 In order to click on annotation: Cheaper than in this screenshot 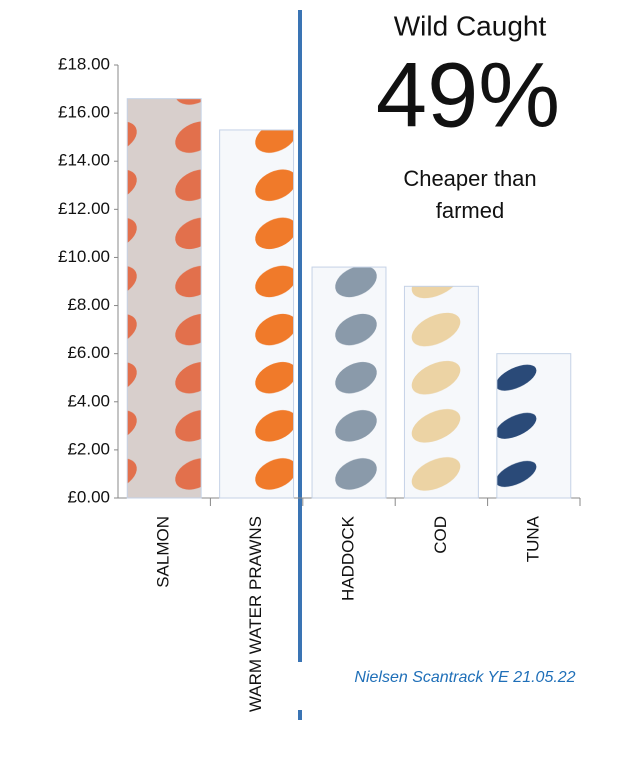, I will do `click(469, 178)`.